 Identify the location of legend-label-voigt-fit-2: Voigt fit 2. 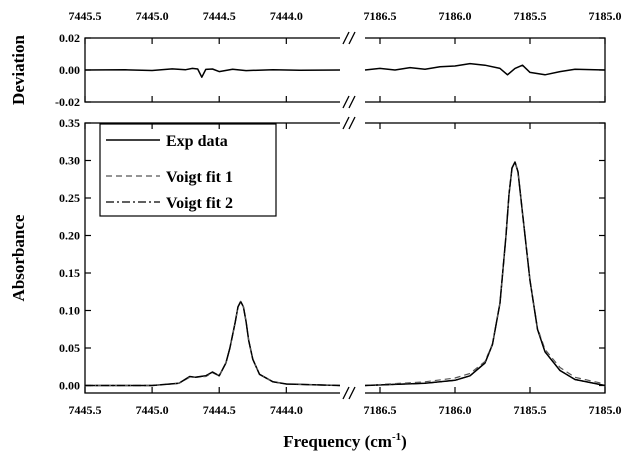
(199, 203).